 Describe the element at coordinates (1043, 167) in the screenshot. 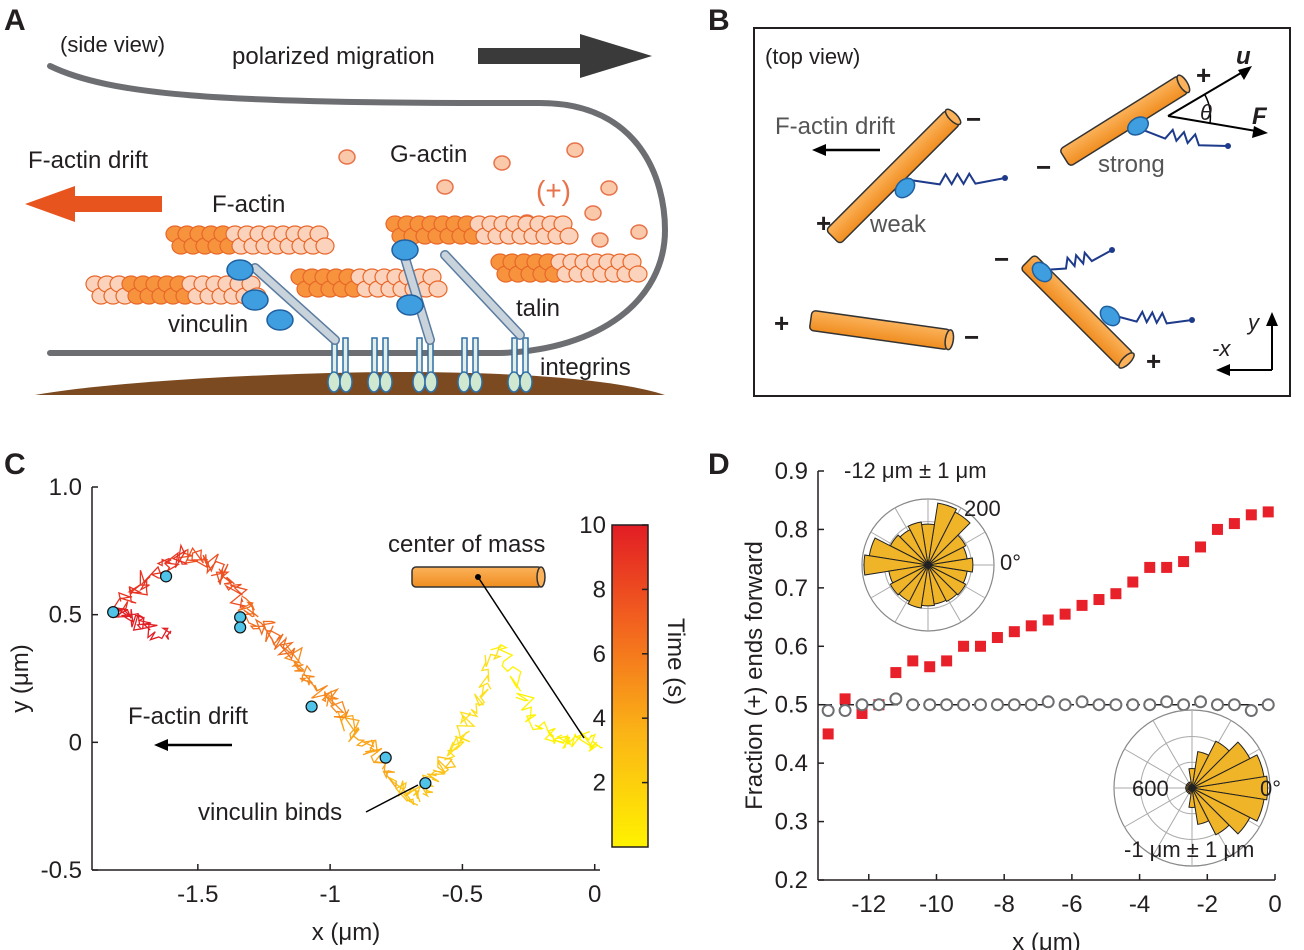

I see `sign-minus-2: −` at that location.